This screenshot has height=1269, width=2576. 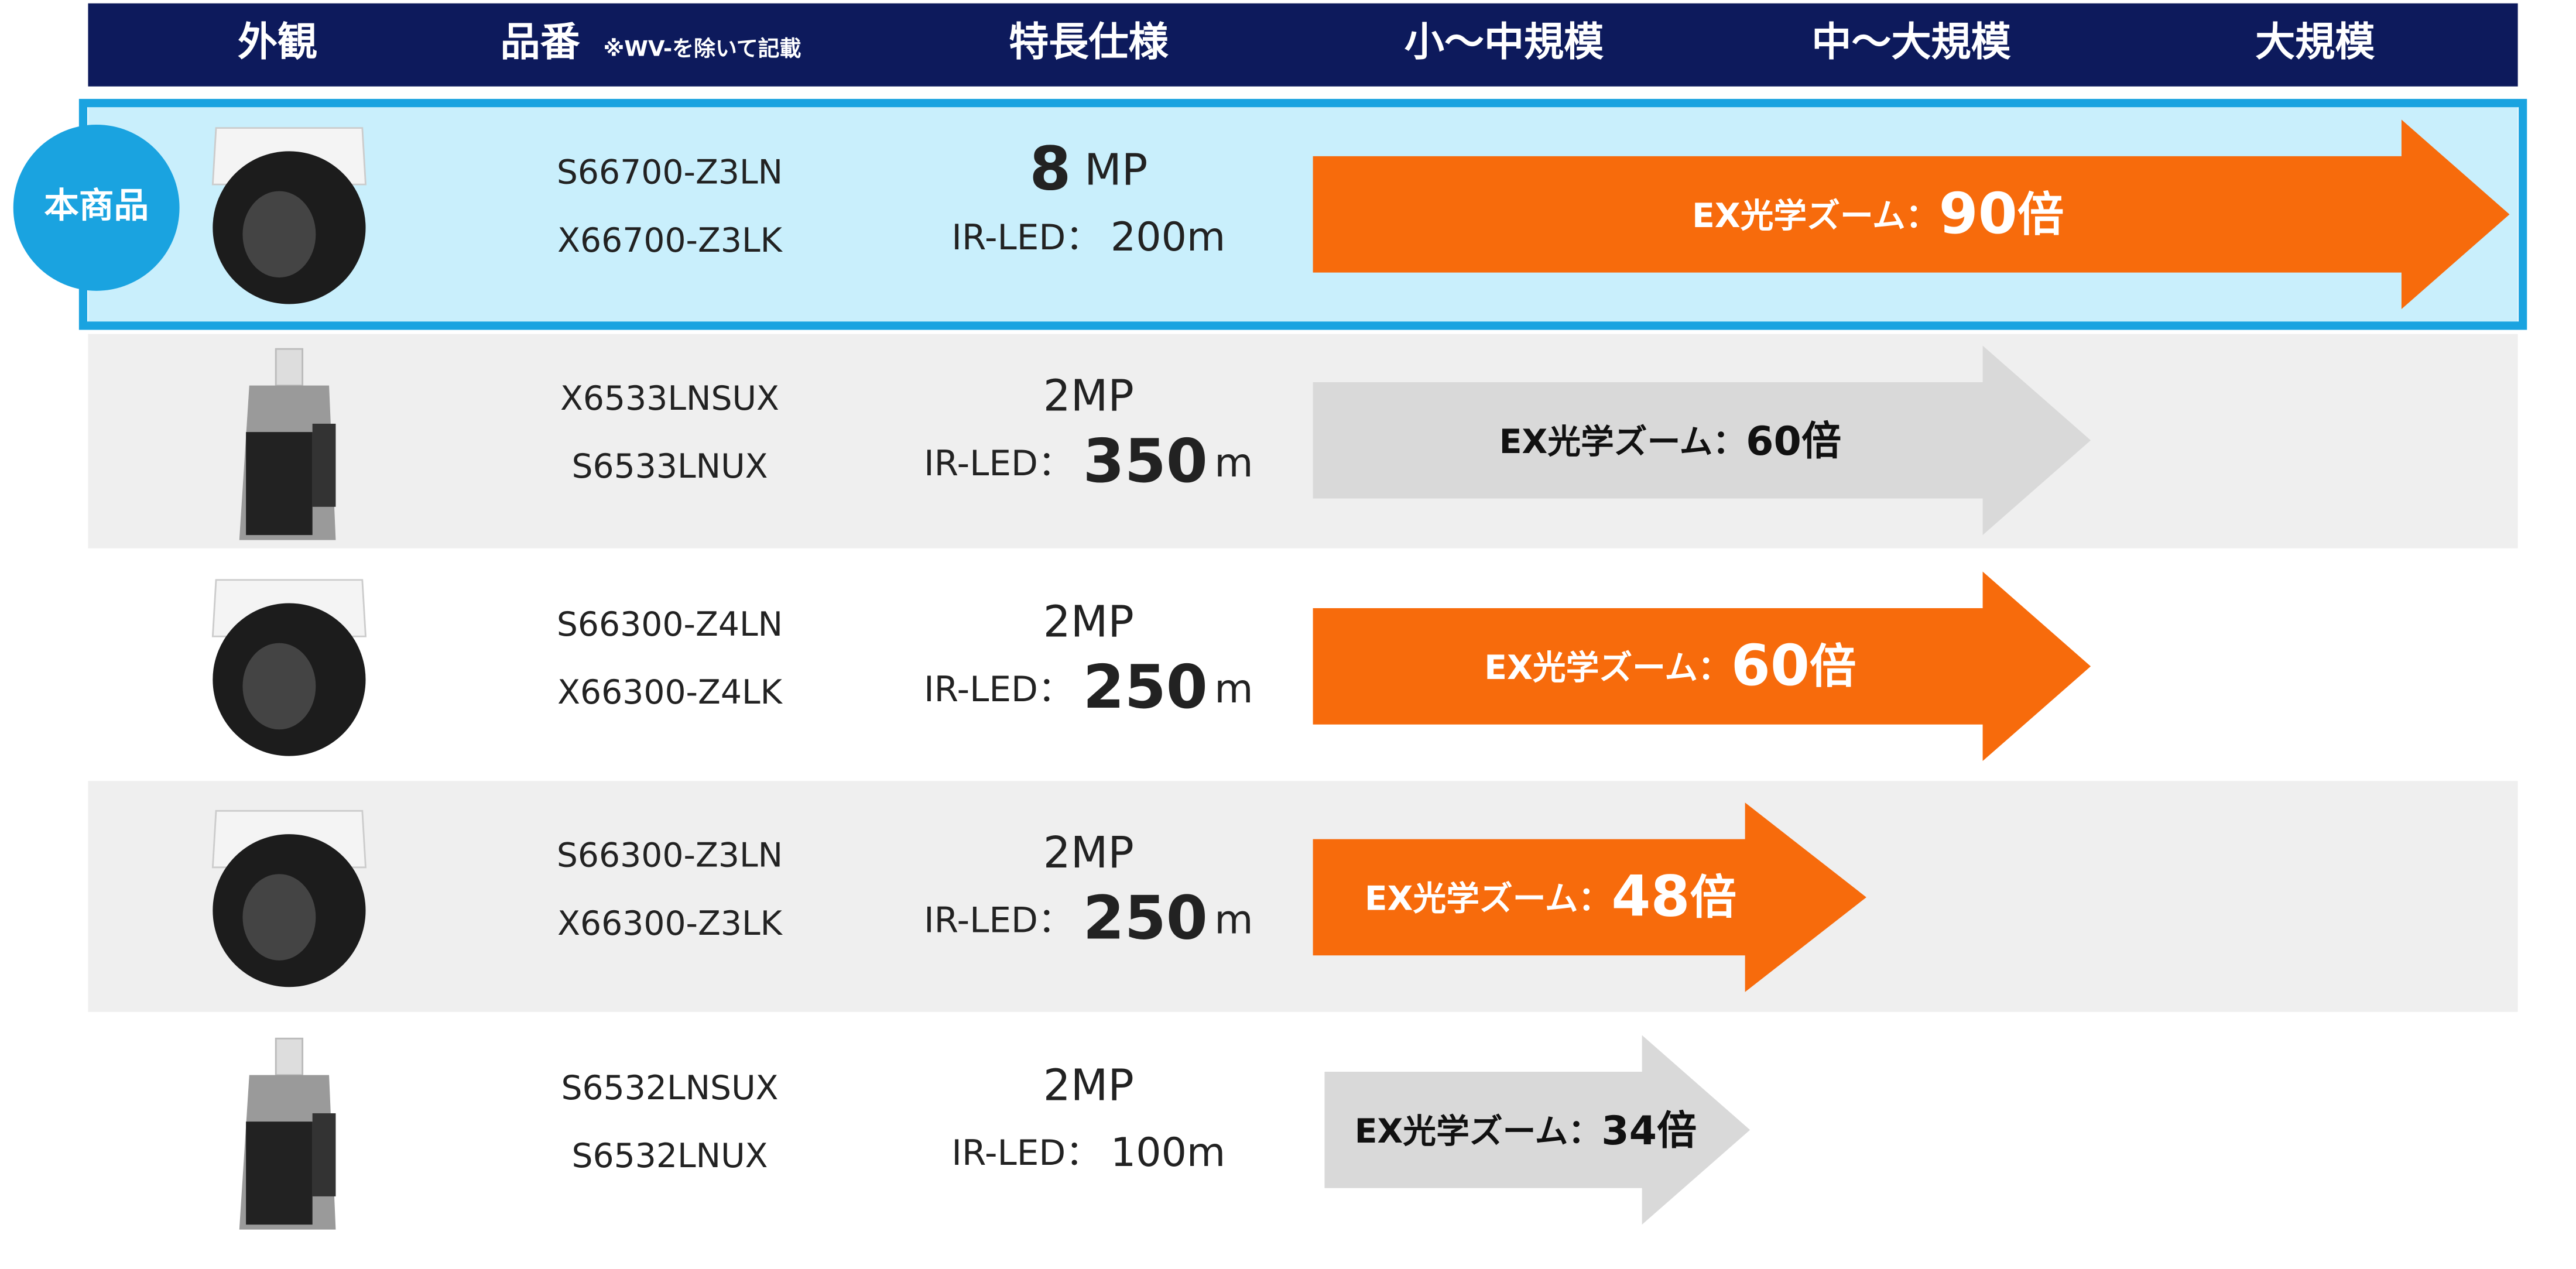 What do you see at coordinates (277, 43) in the screenshot?
I see `header-label: 外観` at bounding box center [277, 43].